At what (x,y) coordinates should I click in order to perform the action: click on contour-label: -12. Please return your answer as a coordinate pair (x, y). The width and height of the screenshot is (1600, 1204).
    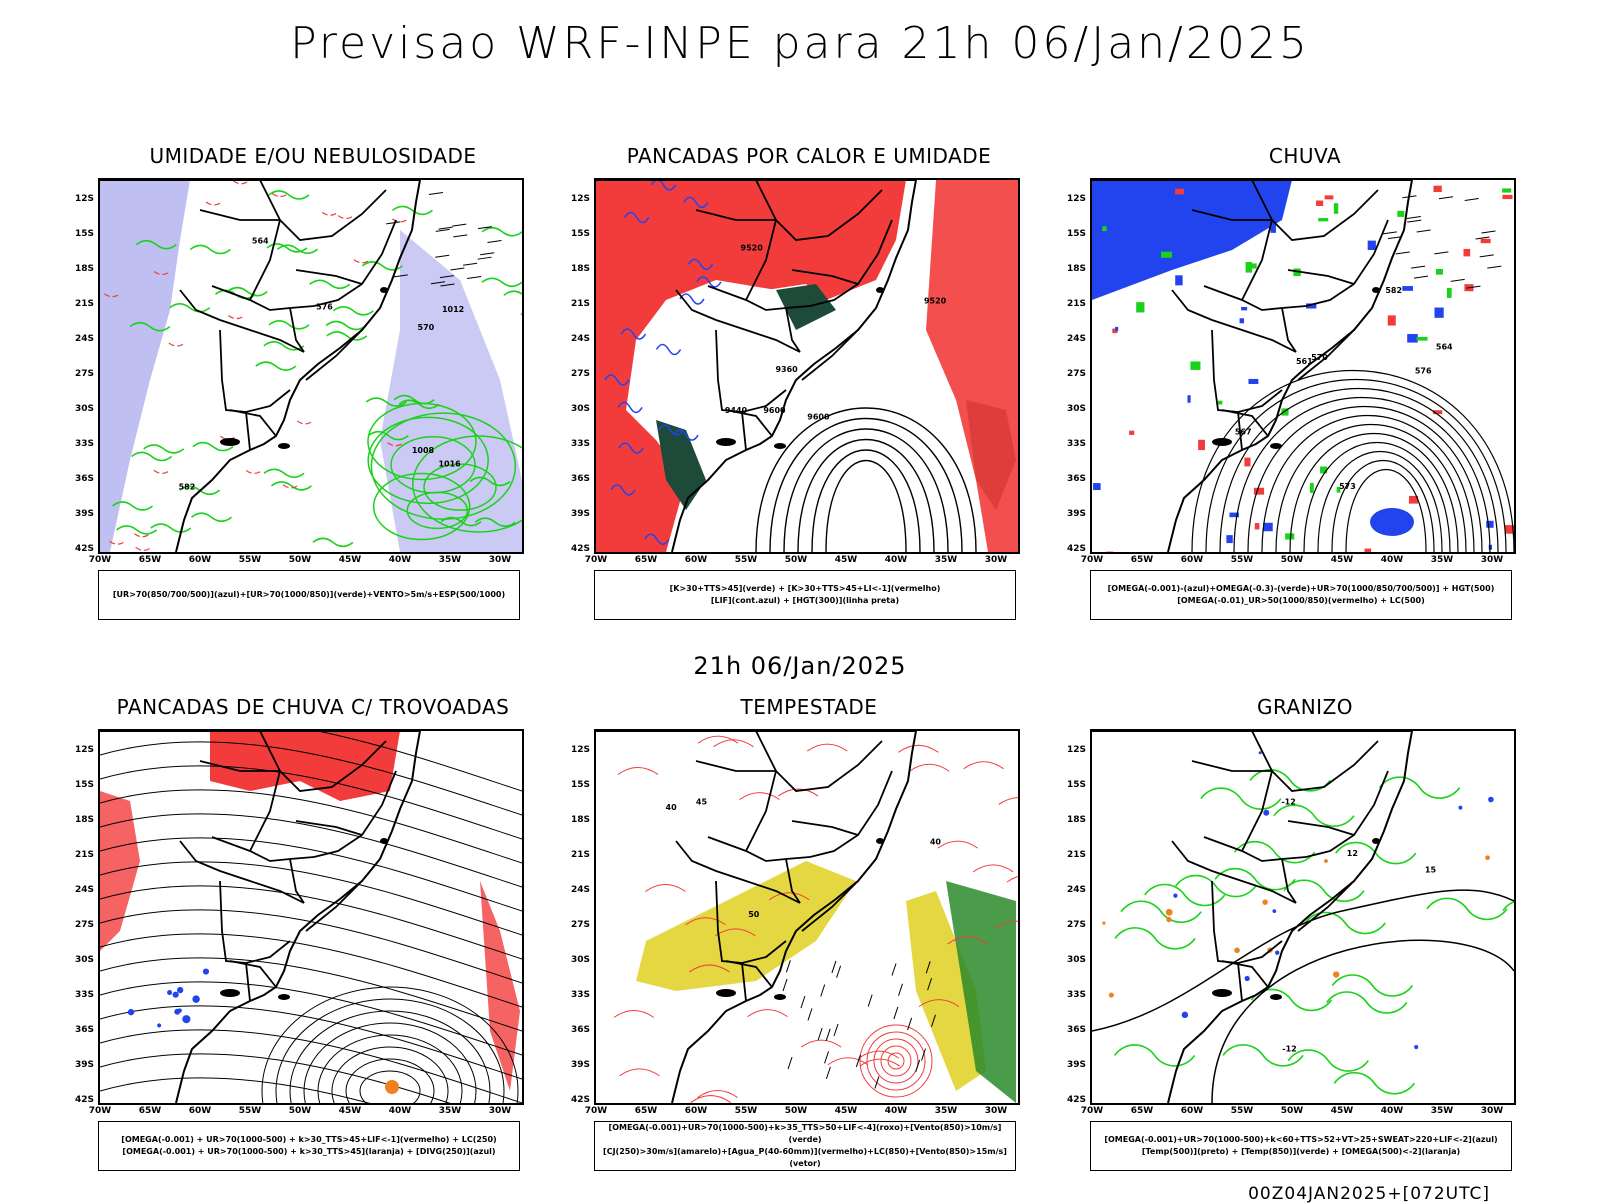
    Looking at the image, I should click on (1288, 801).